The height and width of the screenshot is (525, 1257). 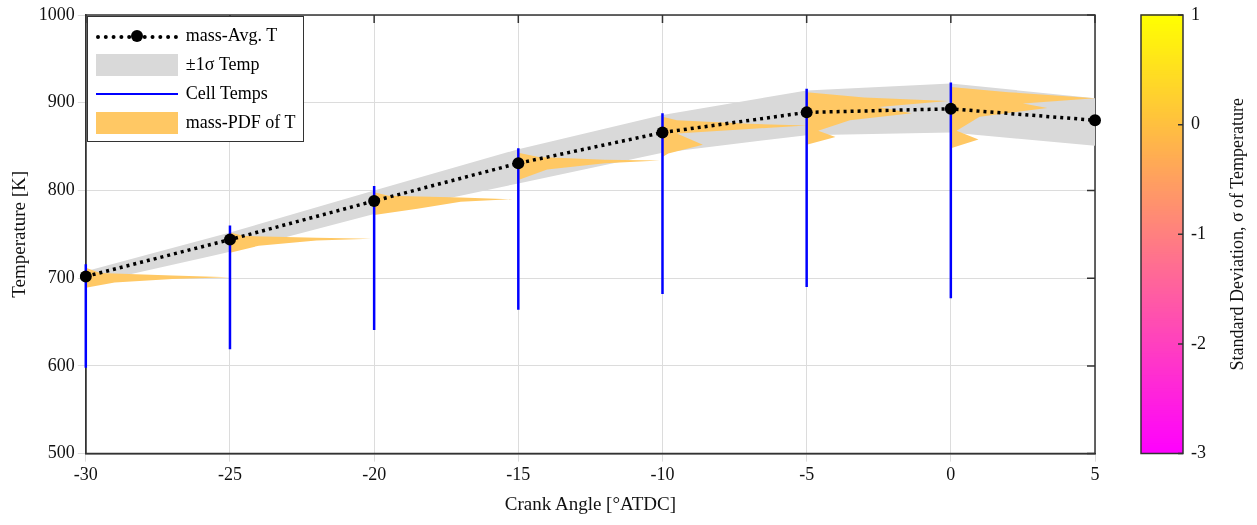 I want to click on y-tick-label: 1000, so click(x=56, y=13).